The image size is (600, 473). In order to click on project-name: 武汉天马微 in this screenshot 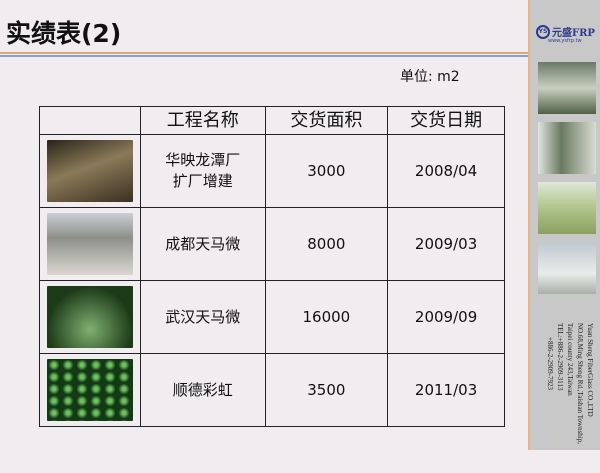, I will do `click(202, 317)`.